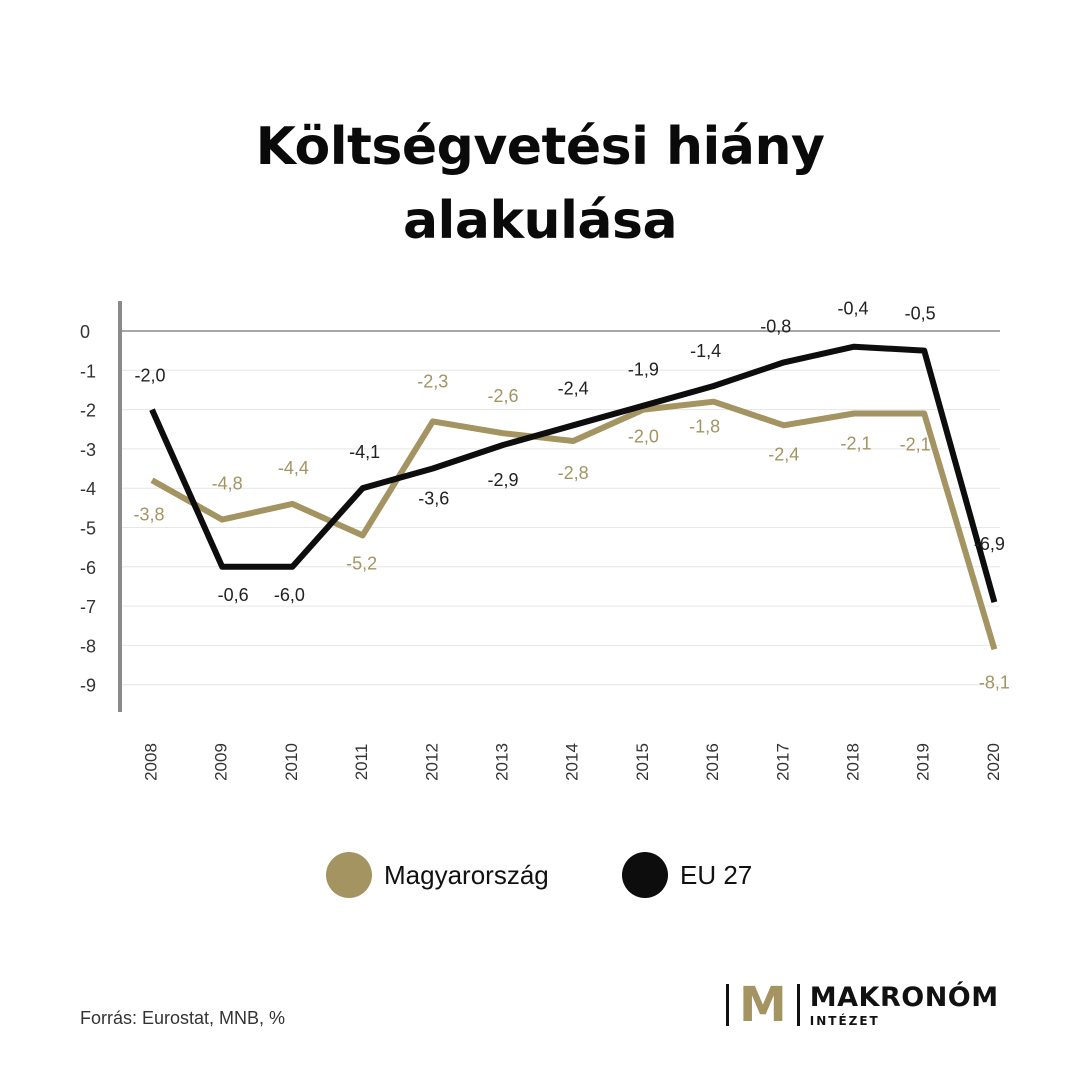  What do you see at coordinates (431, 762) in the screenshot?
I see `x-tick-label: 2012` at bounding box center [431, 762].